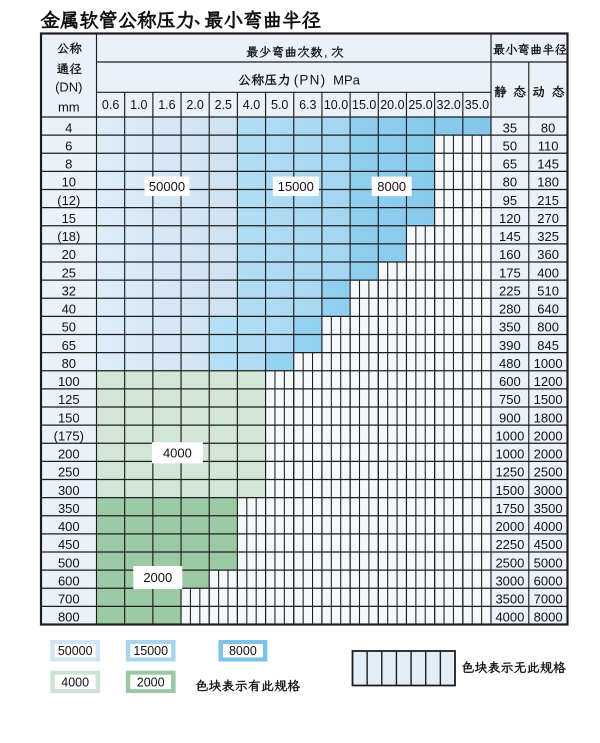  What do you see at coordinates (166, 105) in the screenshot?
I see `svg-text: 1.6` at bounding box center [166, 105].